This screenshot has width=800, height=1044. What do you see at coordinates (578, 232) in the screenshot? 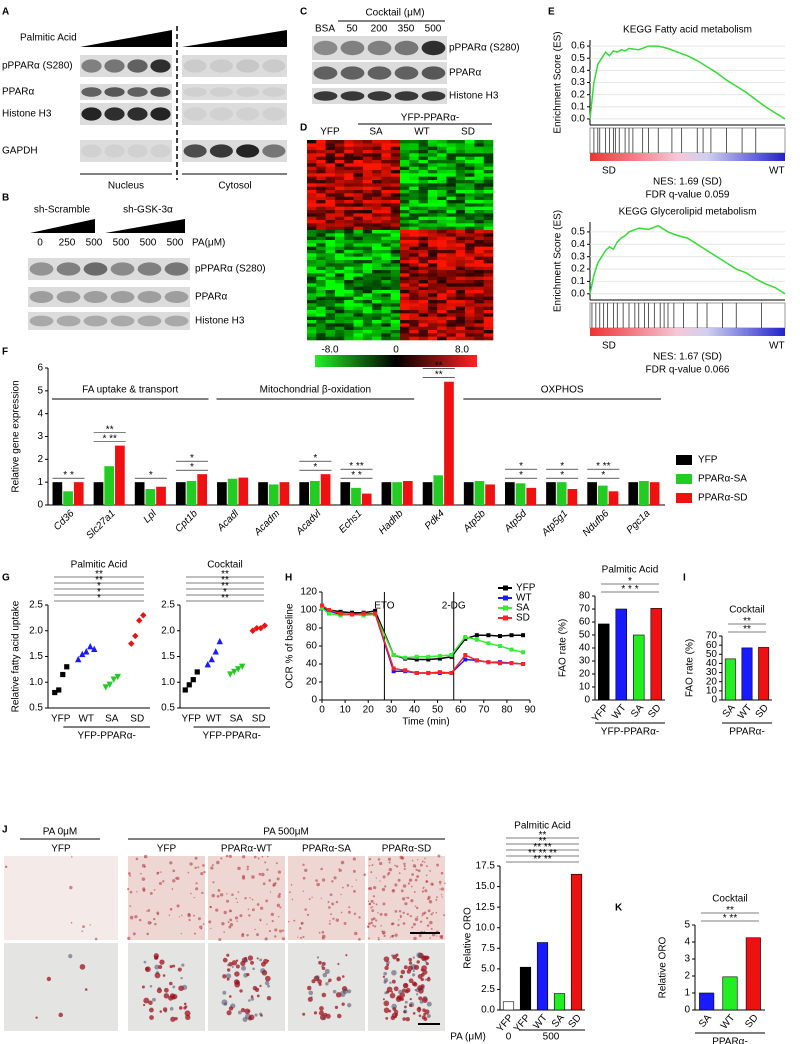
I see `y-tick-label: 0.5` at bounding box center [578, 232].